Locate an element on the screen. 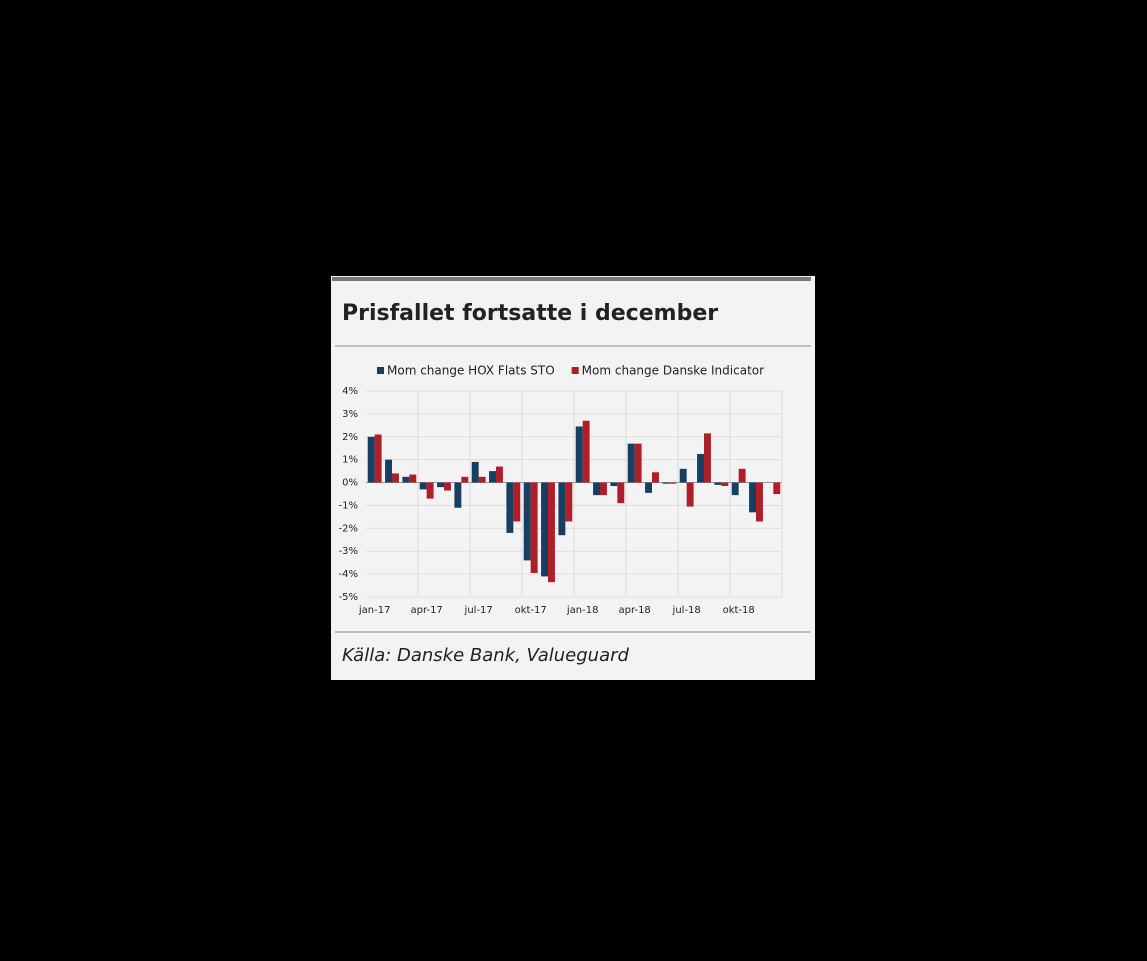 This screenshot has height=961, width=1147. x-tick-label: jan-17 is located at coordinates (374, 610).